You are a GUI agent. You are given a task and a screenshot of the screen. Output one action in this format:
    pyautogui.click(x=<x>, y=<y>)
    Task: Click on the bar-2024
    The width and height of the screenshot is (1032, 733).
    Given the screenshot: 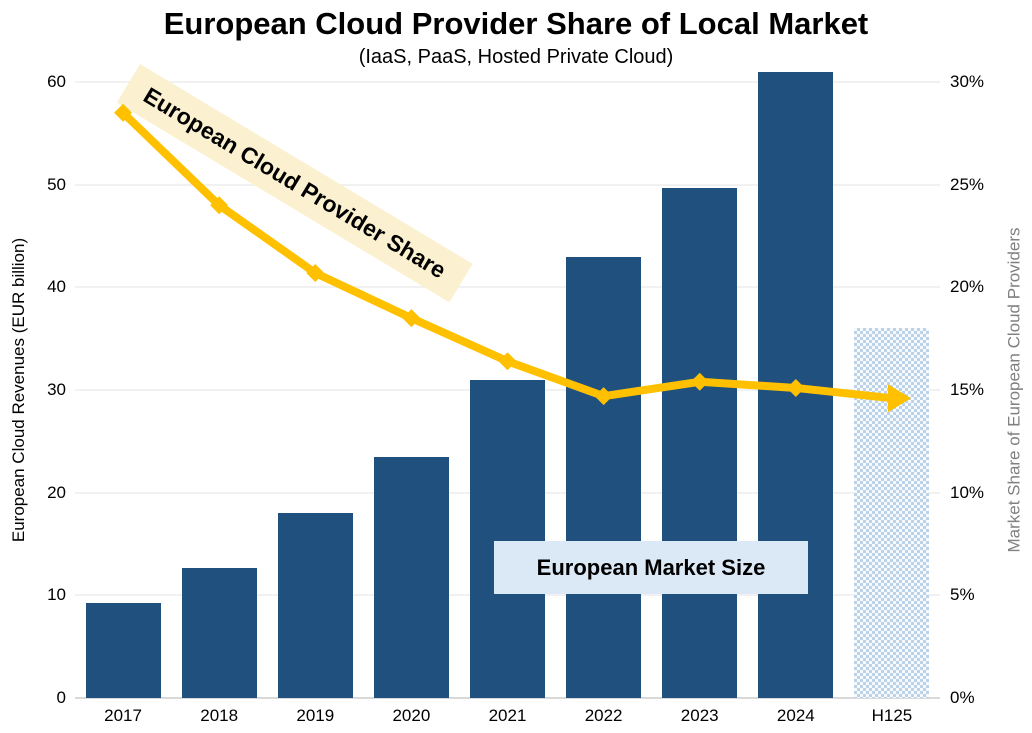 What is the action you would take?
    pyautogui.click(x=796, y=384)
    